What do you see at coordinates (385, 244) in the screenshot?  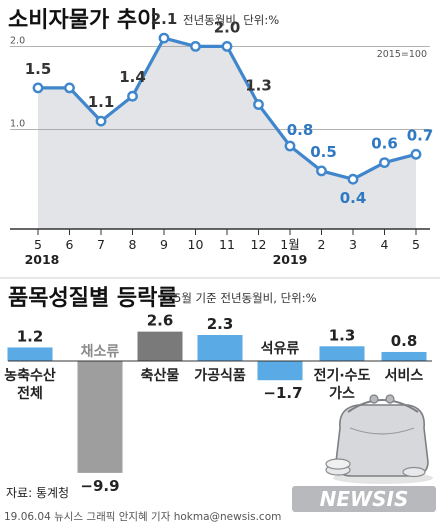 I see `x-tick-label: 4` at bounding box center [385, 244].